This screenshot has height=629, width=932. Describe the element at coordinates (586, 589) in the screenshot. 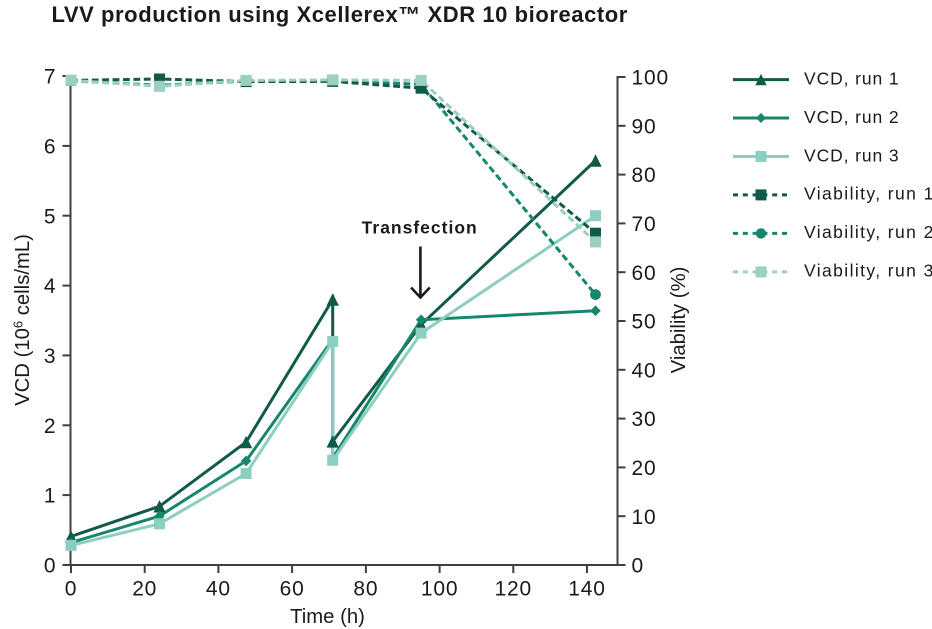

I see `svg-text: 140` at that location.